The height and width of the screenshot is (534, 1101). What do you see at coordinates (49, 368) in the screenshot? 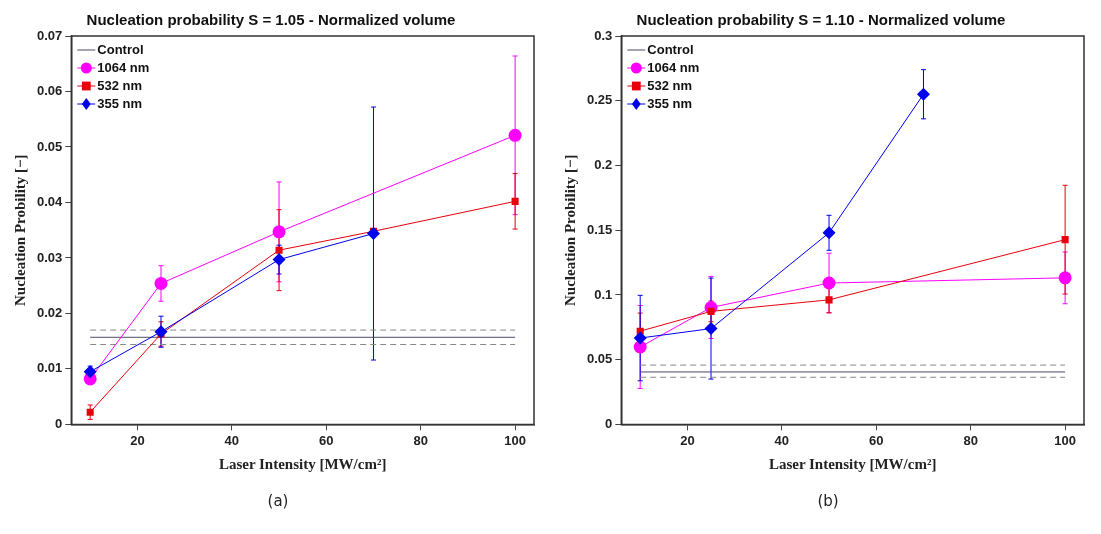
I see `y-tick-label: 0.01` at bounding box center [49, 368].